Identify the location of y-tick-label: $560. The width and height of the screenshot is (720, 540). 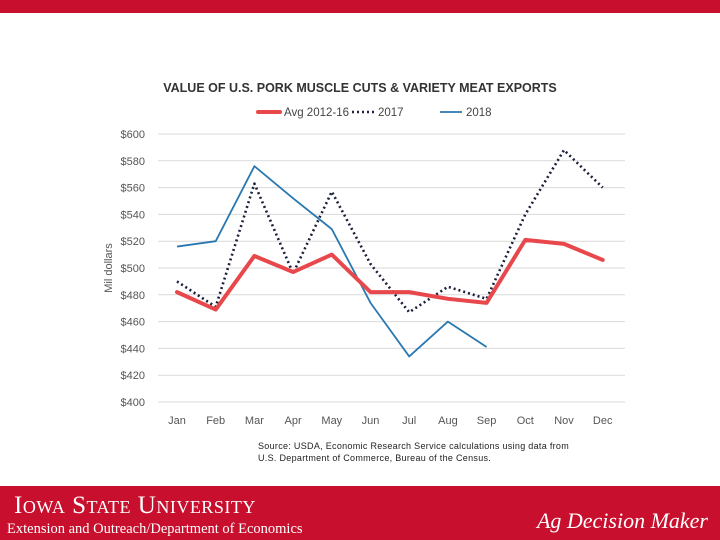
(133, 189).